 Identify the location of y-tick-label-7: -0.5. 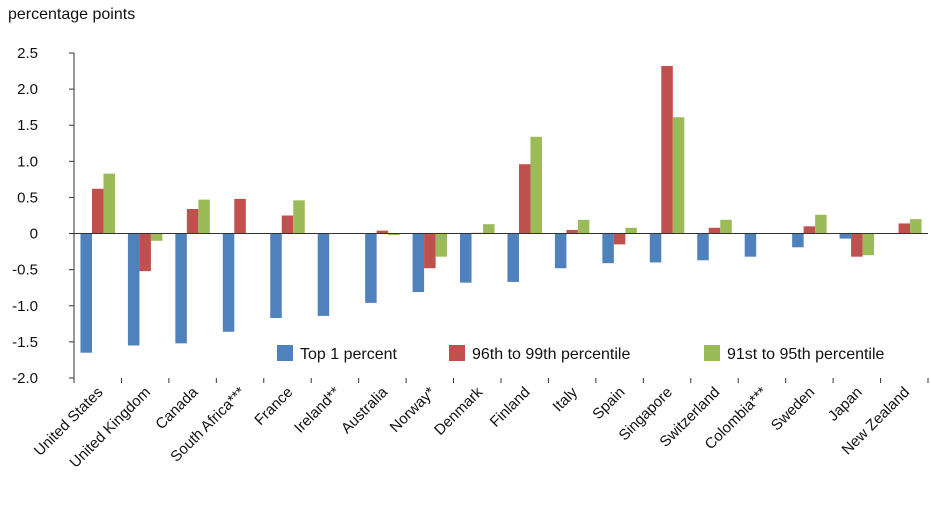
(25, 270).